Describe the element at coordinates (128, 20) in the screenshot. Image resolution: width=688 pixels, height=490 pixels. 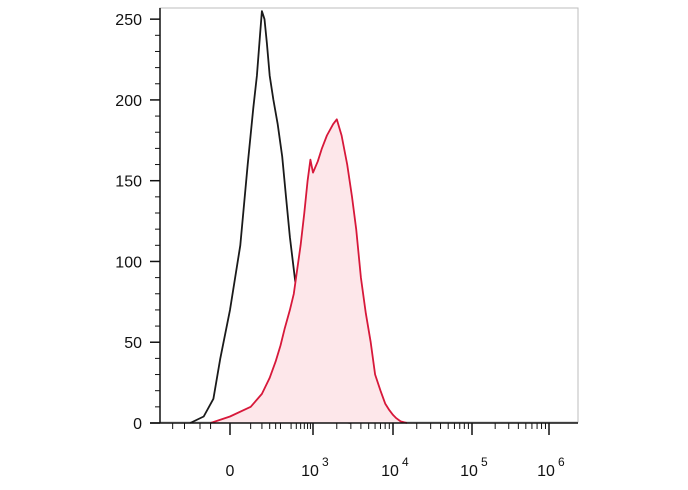
I see `y-tick-label: 250` at that location.